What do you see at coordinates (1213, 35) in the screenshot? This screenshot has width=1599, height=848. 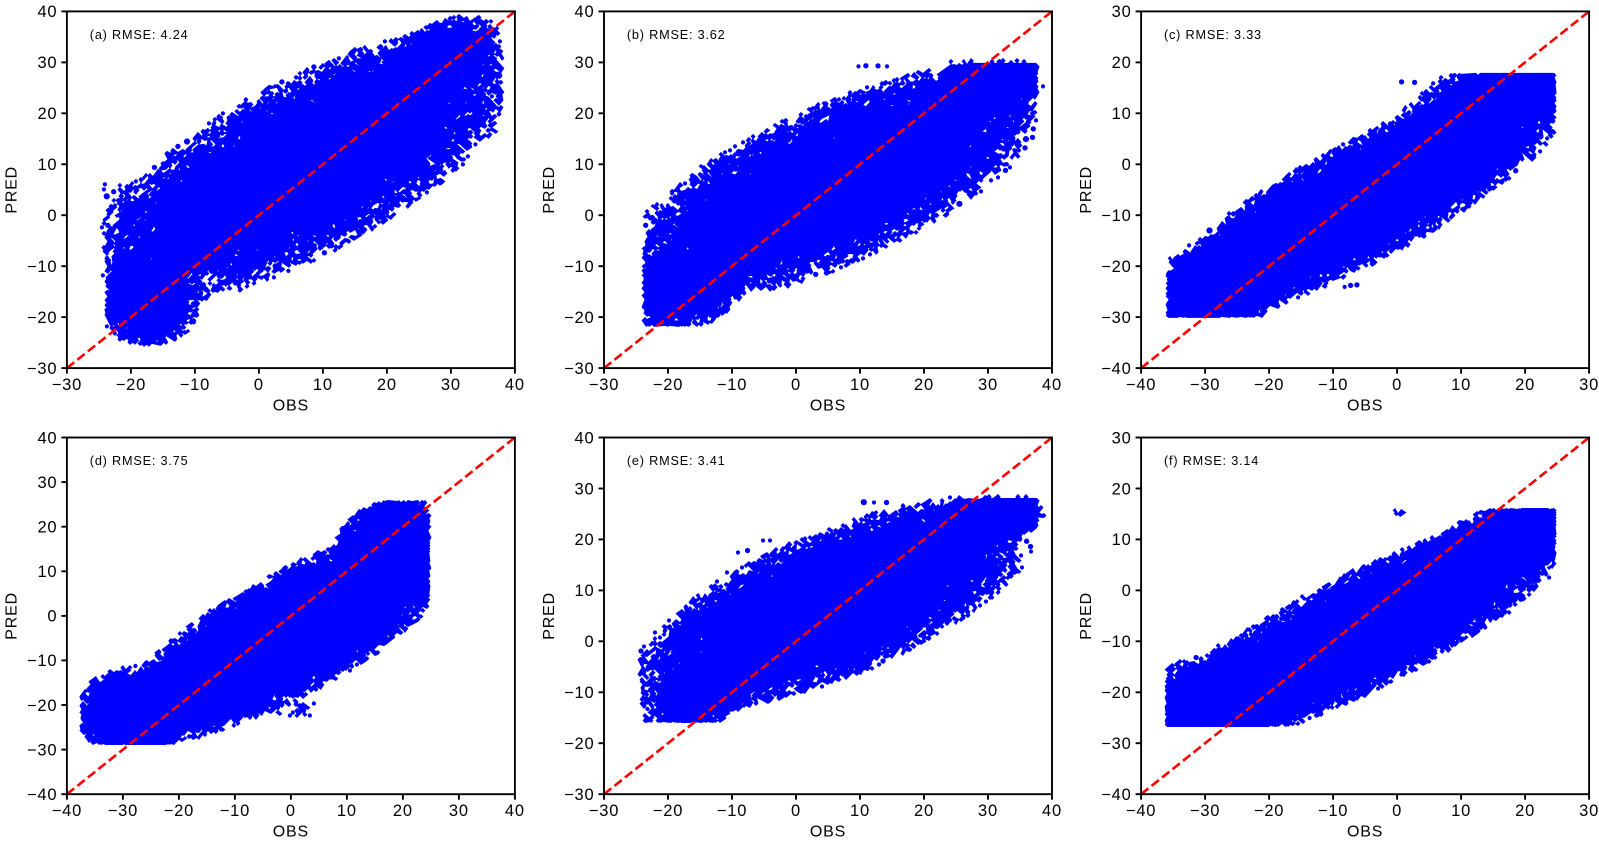 I see `svg-text: (c) RMSE: 3.33` at bounding box center [1213, 35].